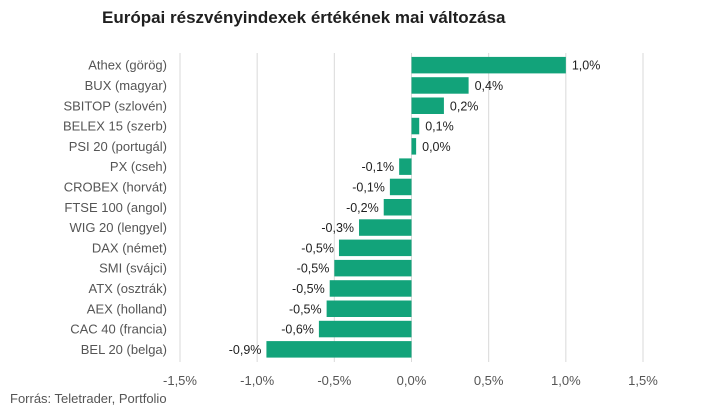 Image resolution: width=723 pixels, height=416 pixels. What do you see at coordinates (115, 126) in the screenshot?
I see `category-label: BELEX 15 (szerb)` at bounding box center [115, 126].